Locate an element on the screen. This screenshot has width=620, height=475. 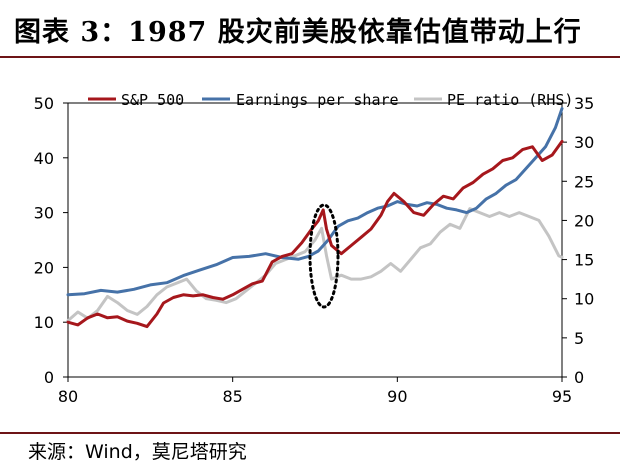
crash-annotation-ellipse is located at coordinates (324, 256).